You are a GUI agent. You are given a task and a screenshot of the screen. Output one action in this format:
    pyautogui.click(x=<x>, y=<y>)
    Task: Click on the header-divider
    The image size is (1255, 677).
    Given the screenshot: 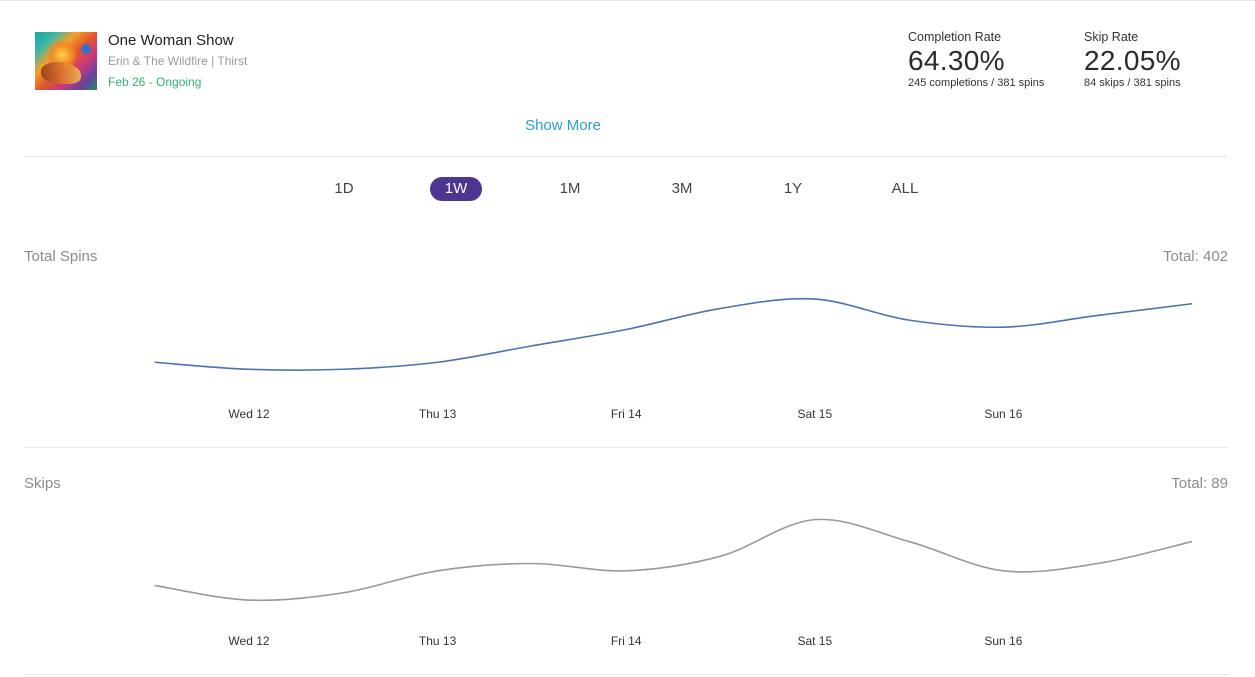 What is the action you would take?
    pyautogui.click(x=626, y=156)
    